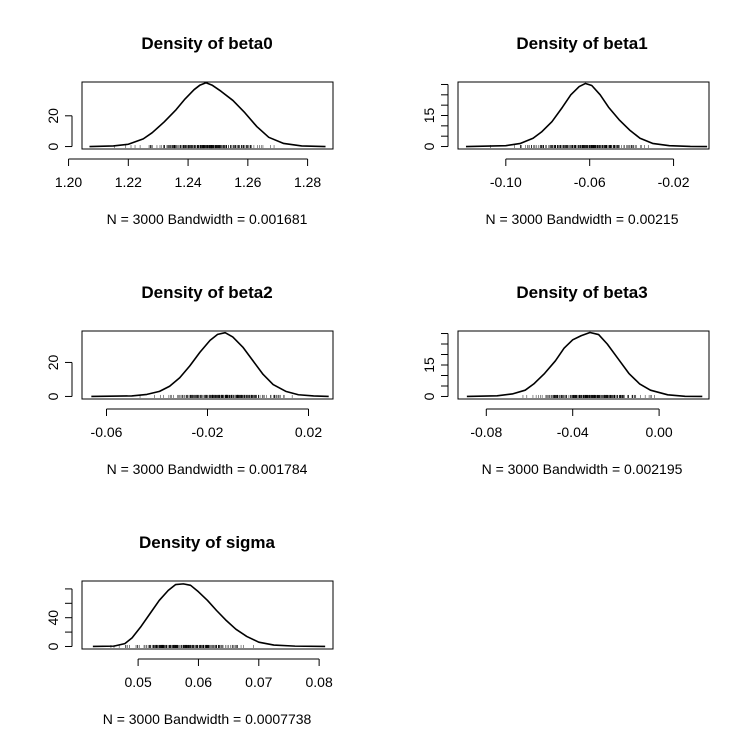 The height and width of the screenshot is (755, 750). I want to click on x-axis-label: N = 3000 Bandwidth = 0.002195, so click(582, 469).